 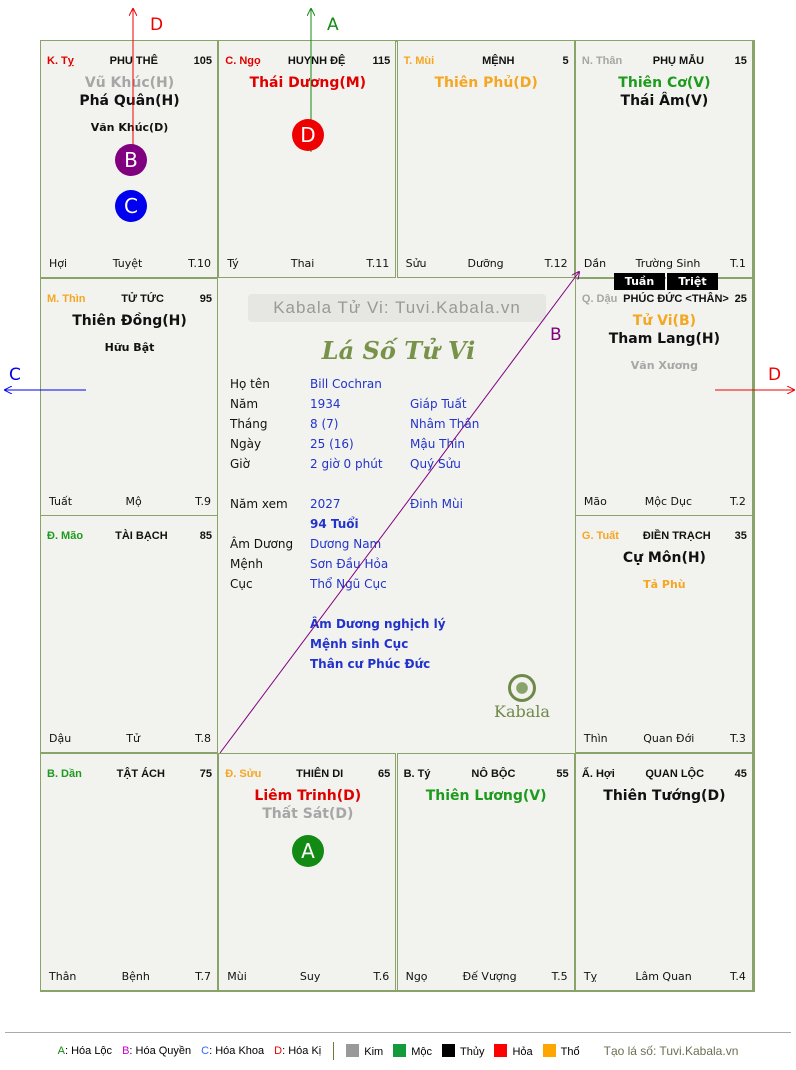 What do you see at coordinates (400, 446) in the screenshot?
I see `info-row: Ngày 25 (16) Mậu Thìn` at bounding box center [400, 446].